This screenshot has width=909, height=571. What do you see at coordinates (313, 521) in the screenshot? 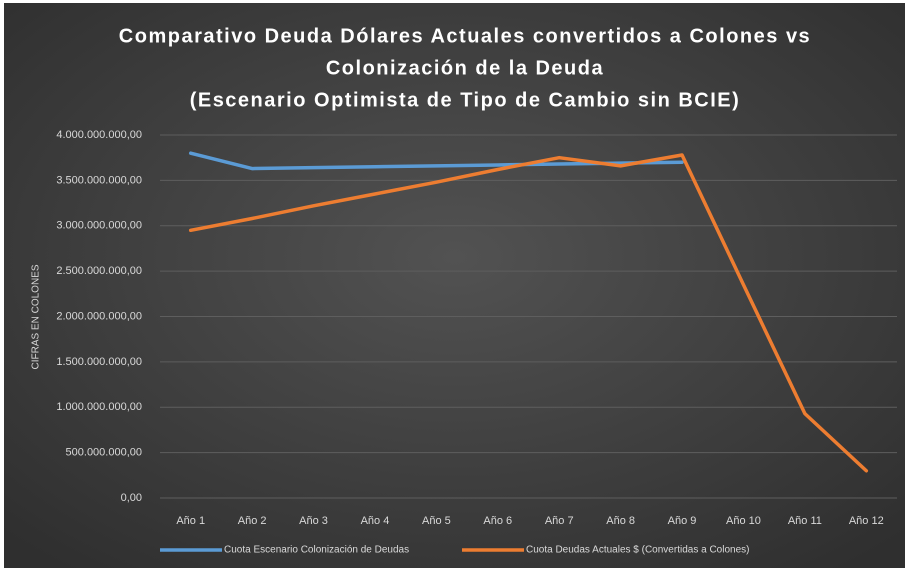
I see `x-tick-label: Año 3` at bounding box center [313, 521].